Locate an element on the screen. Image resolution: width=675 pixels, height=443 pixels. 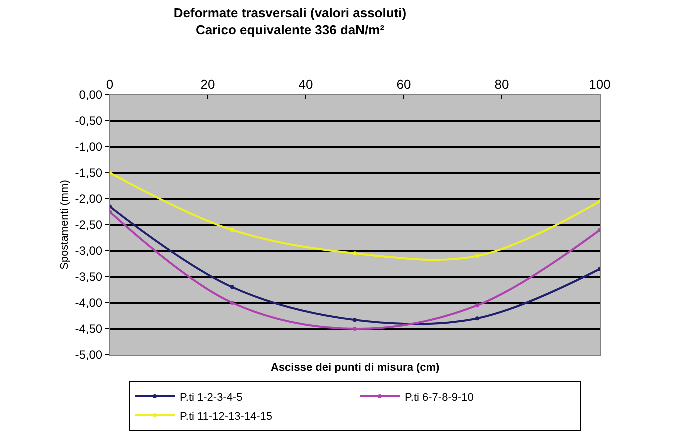
y-axis-title: Spostamenti (mm) is located at coordinates (64, 225).